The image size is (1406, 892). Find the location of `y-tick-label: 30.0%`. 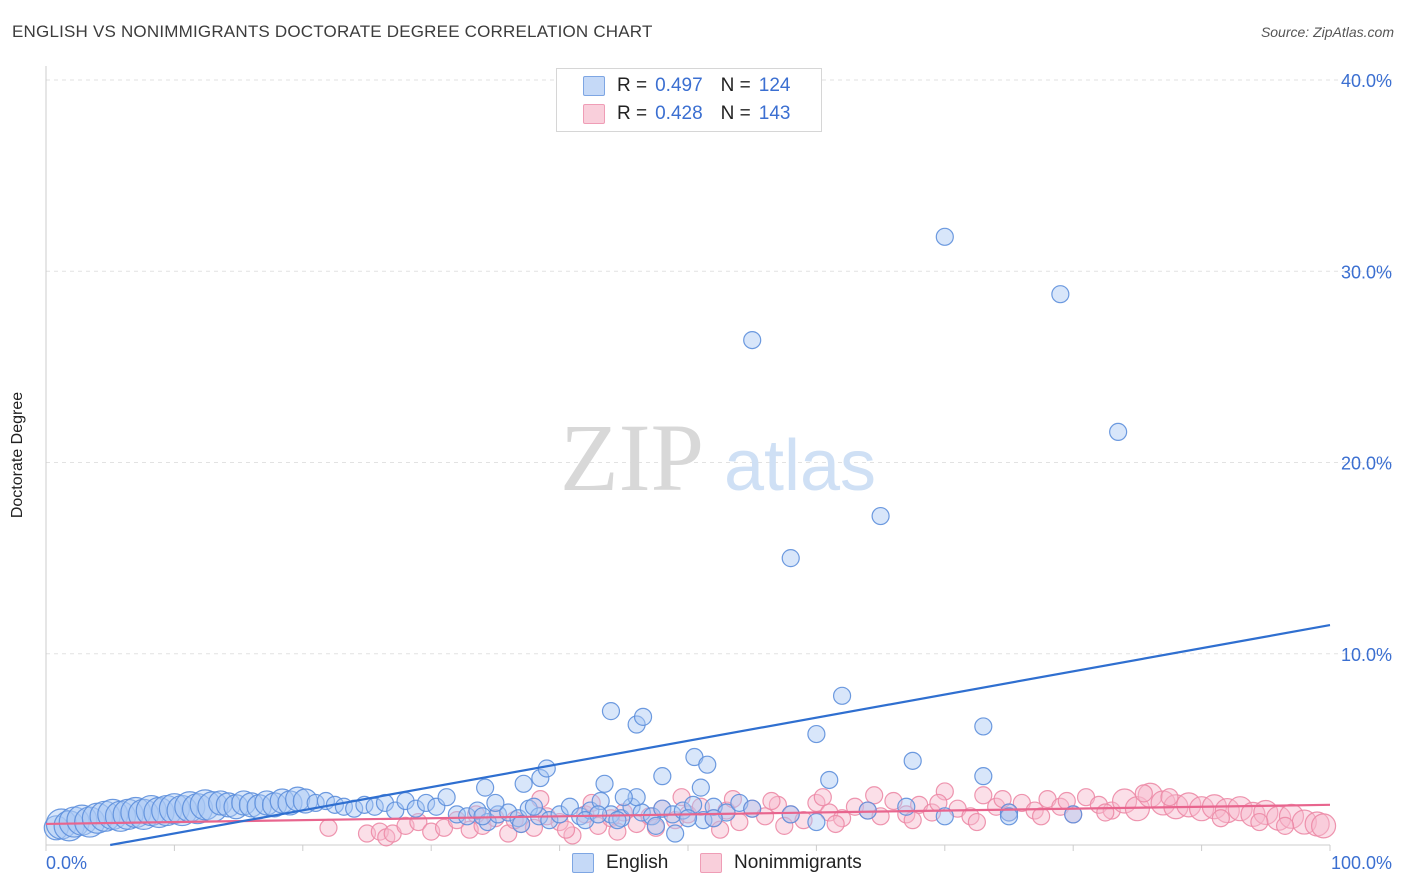

y-tick-label: 30.0% is located at coordinates (1366, 272).